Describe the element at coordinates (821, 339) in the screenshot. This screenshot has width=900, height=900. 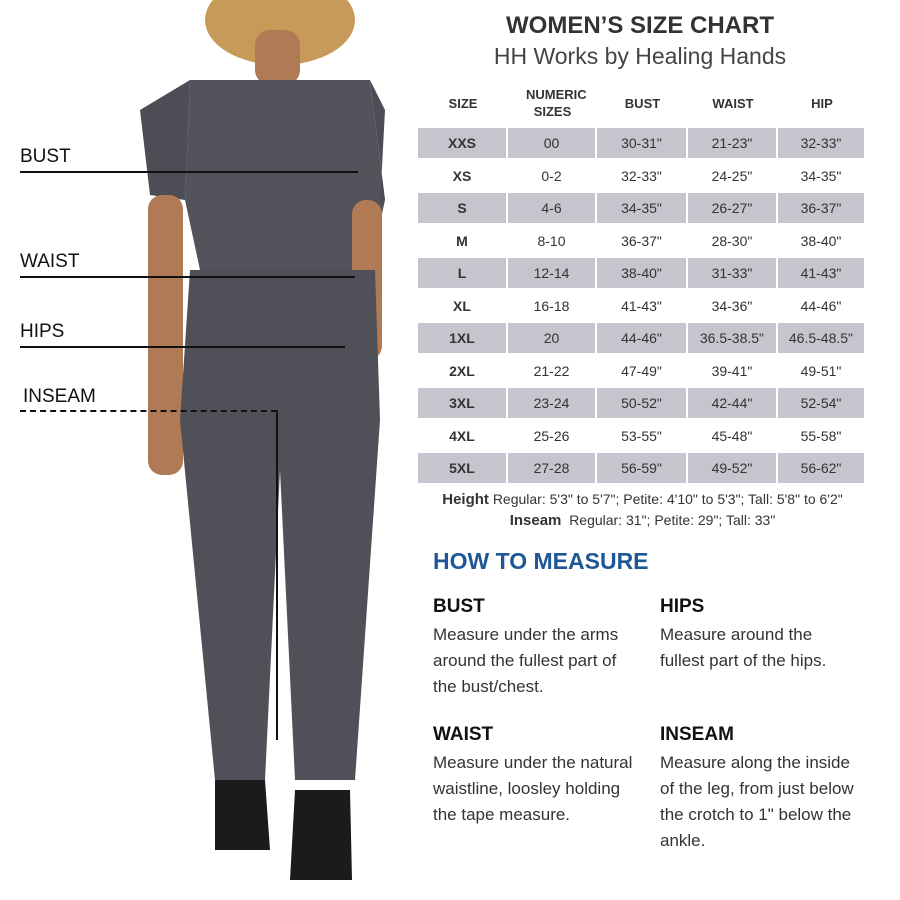
I see `cell-hip: 46.5-48.5"` at that location.